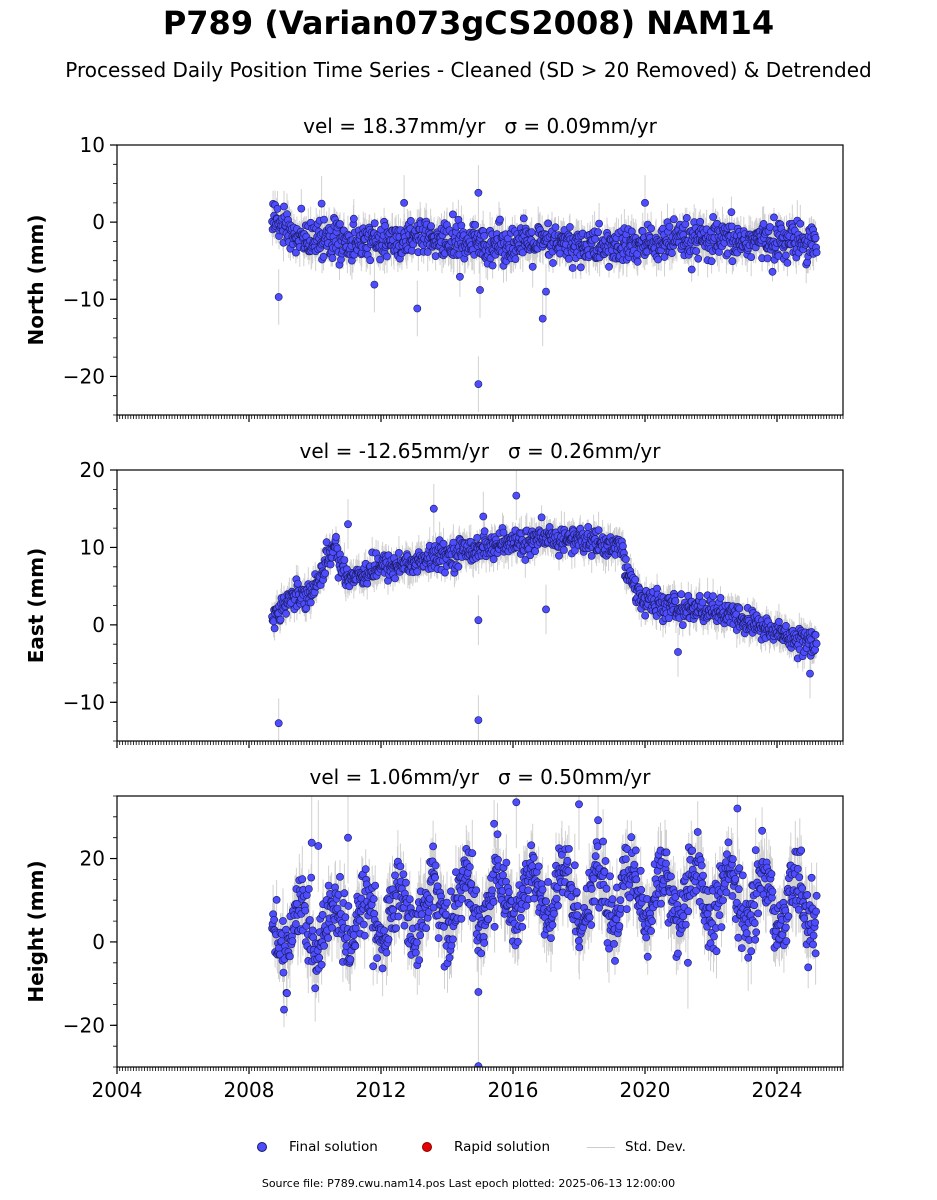 The width and height of the screenshot is (937, 1200). Describe the element at coordinates (262, 1147) in the screenshot. I see `final-solution-marker-icon` at that location.